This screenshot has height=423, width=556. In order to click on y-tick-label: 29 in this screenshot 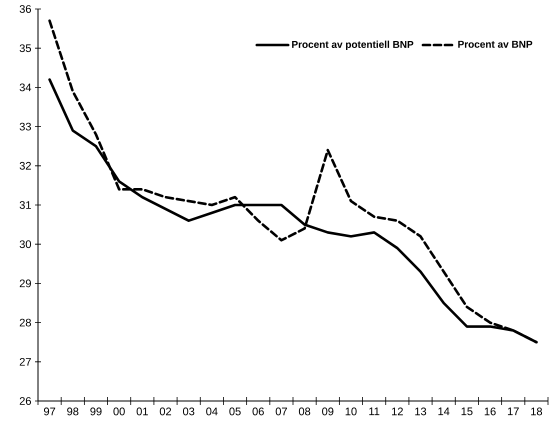, I will do `click(25, 284)`.